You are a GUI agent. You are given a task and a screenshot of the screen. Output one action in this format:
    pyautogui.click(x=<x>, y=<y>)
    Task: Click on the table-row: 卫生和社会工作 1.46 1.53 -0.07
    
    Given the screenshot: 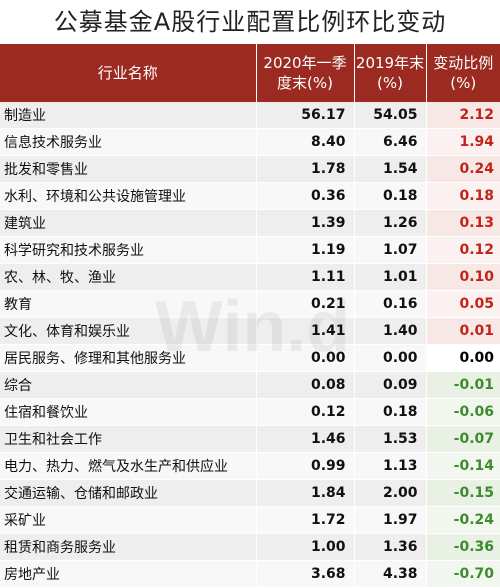 What is the action you would take?
    pyautogui.click(x=250, y=439)
    